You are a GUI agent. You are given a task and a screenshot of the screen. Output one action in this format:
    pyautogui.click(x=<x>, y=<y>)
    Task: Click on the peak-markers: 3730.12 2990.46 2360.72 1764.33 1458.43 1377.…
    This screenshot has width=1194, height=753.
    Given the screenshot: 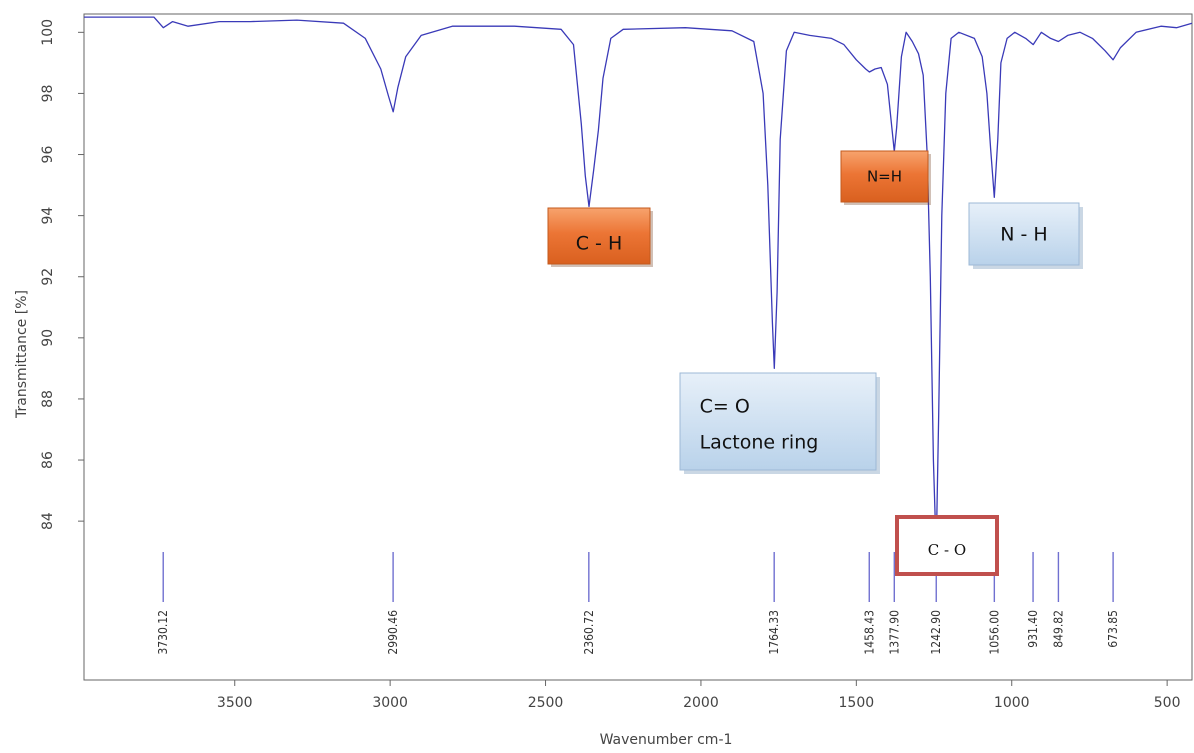 What is the action you would take?
    pyautogui.click(x=638, y=603)
    